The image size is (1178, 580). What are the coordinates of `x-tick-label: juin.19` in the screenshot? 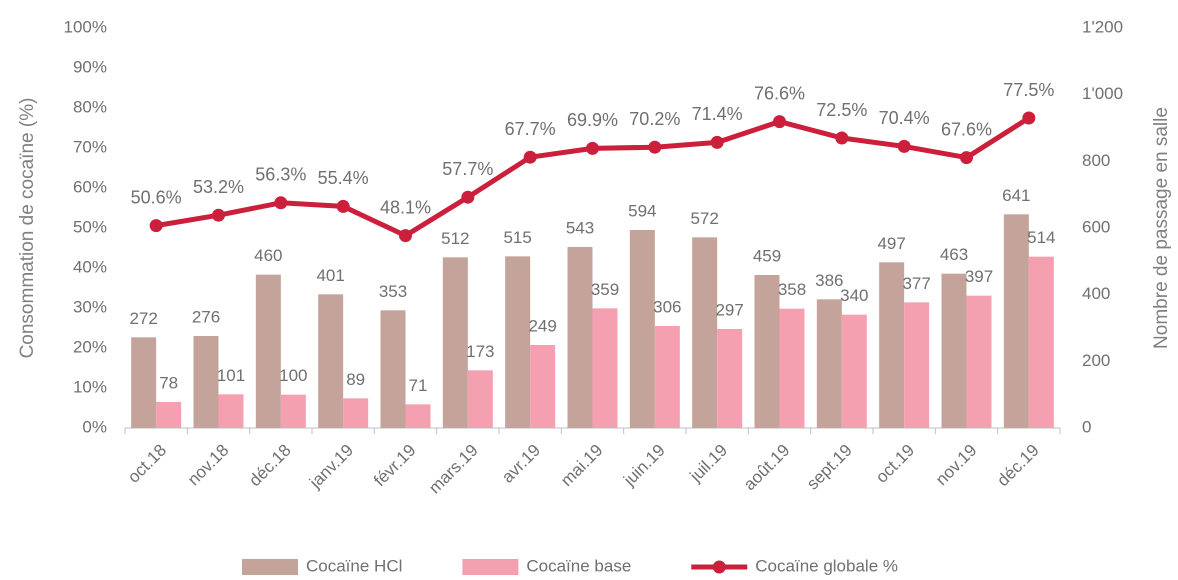 It's located at (644, 466).